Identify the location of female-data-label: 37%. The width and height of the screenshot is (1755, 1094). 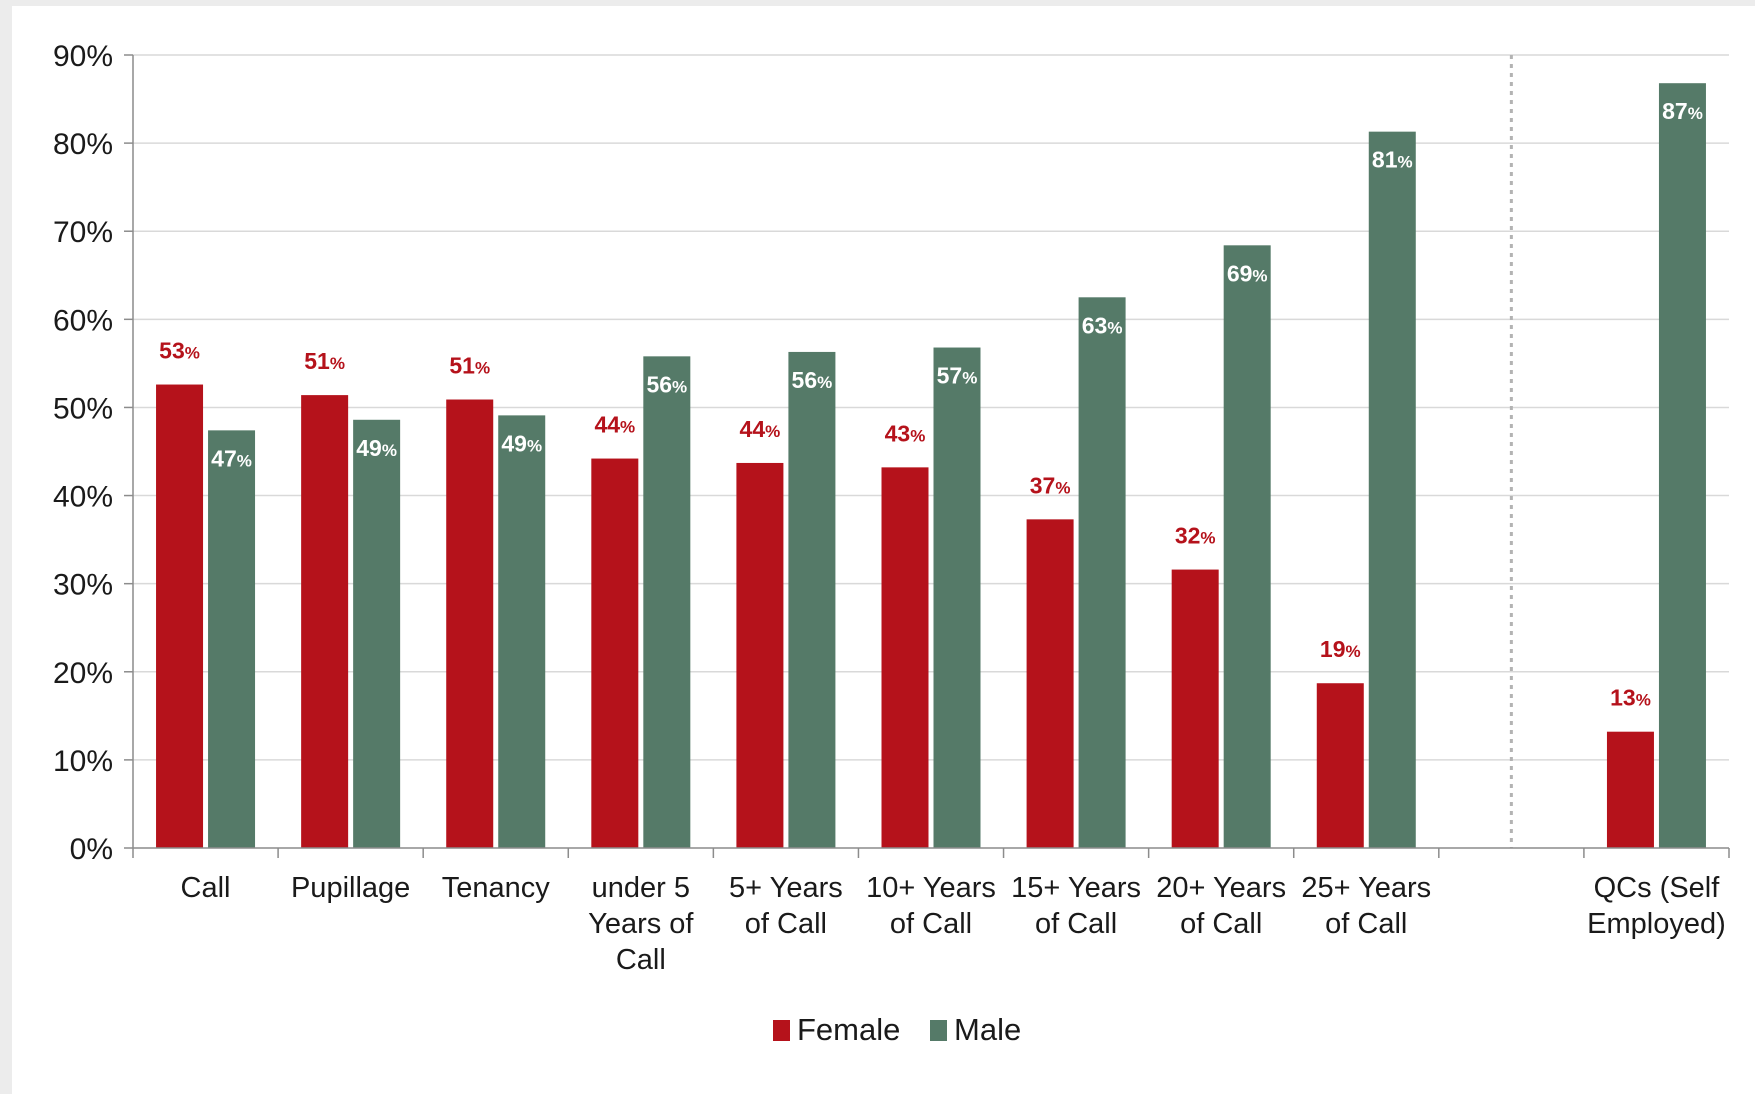
(1050, 485).